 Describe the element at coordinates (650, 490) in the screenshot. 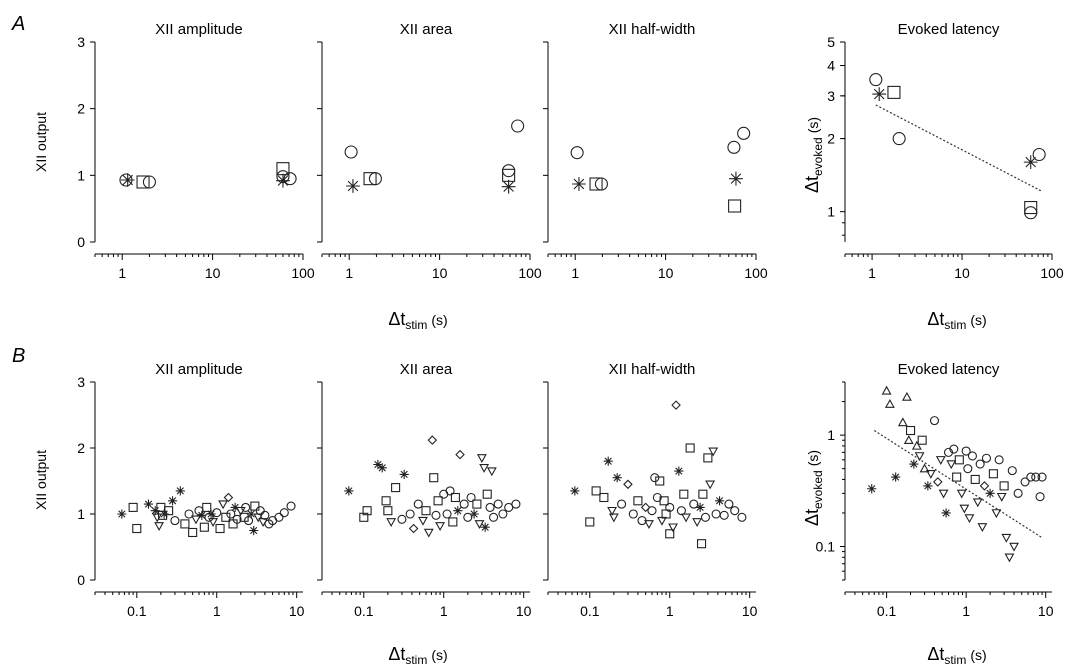

I see `chart-b3: XII half-width 0.1 1 10` at that location.